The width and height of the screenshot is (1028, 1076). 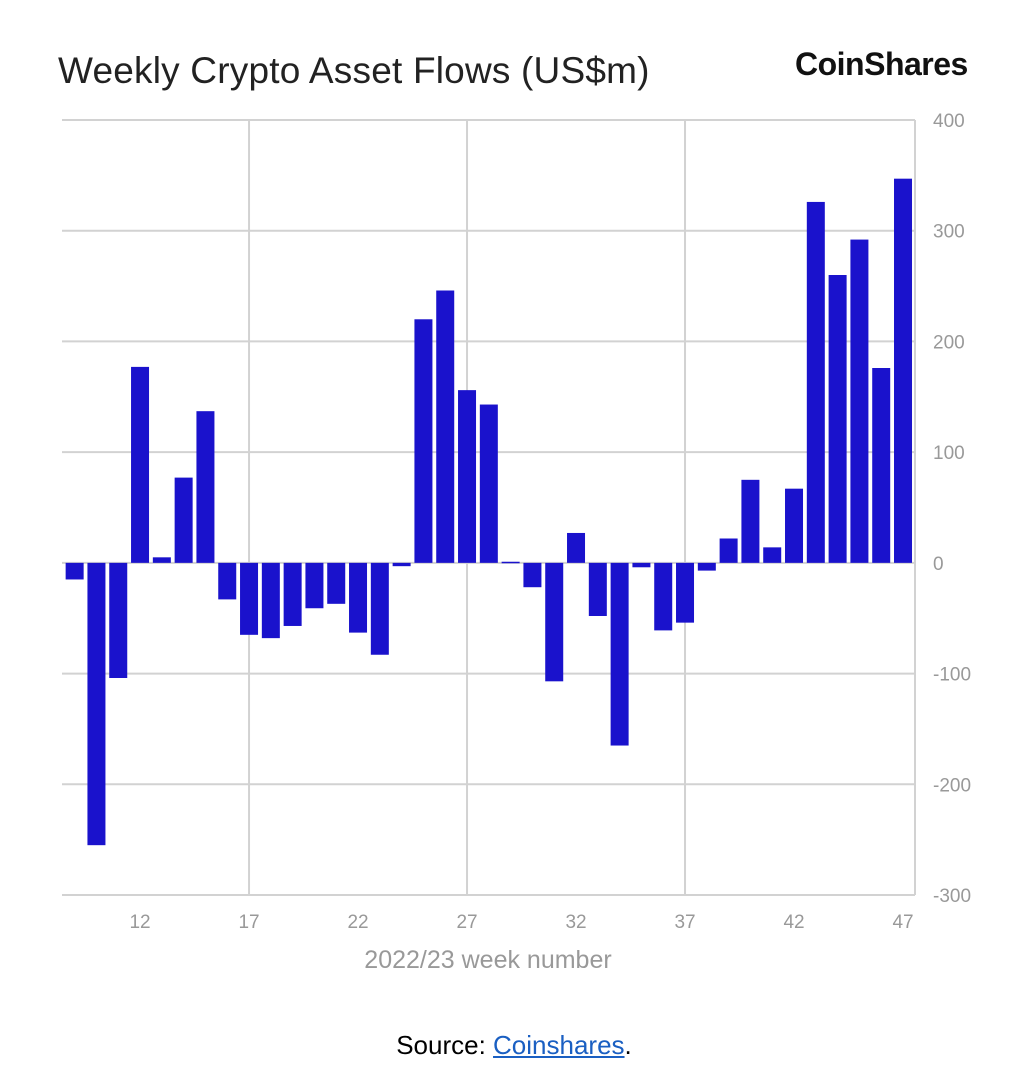 I want to click on y-tick-label: -200, so click(x=952, y=785).